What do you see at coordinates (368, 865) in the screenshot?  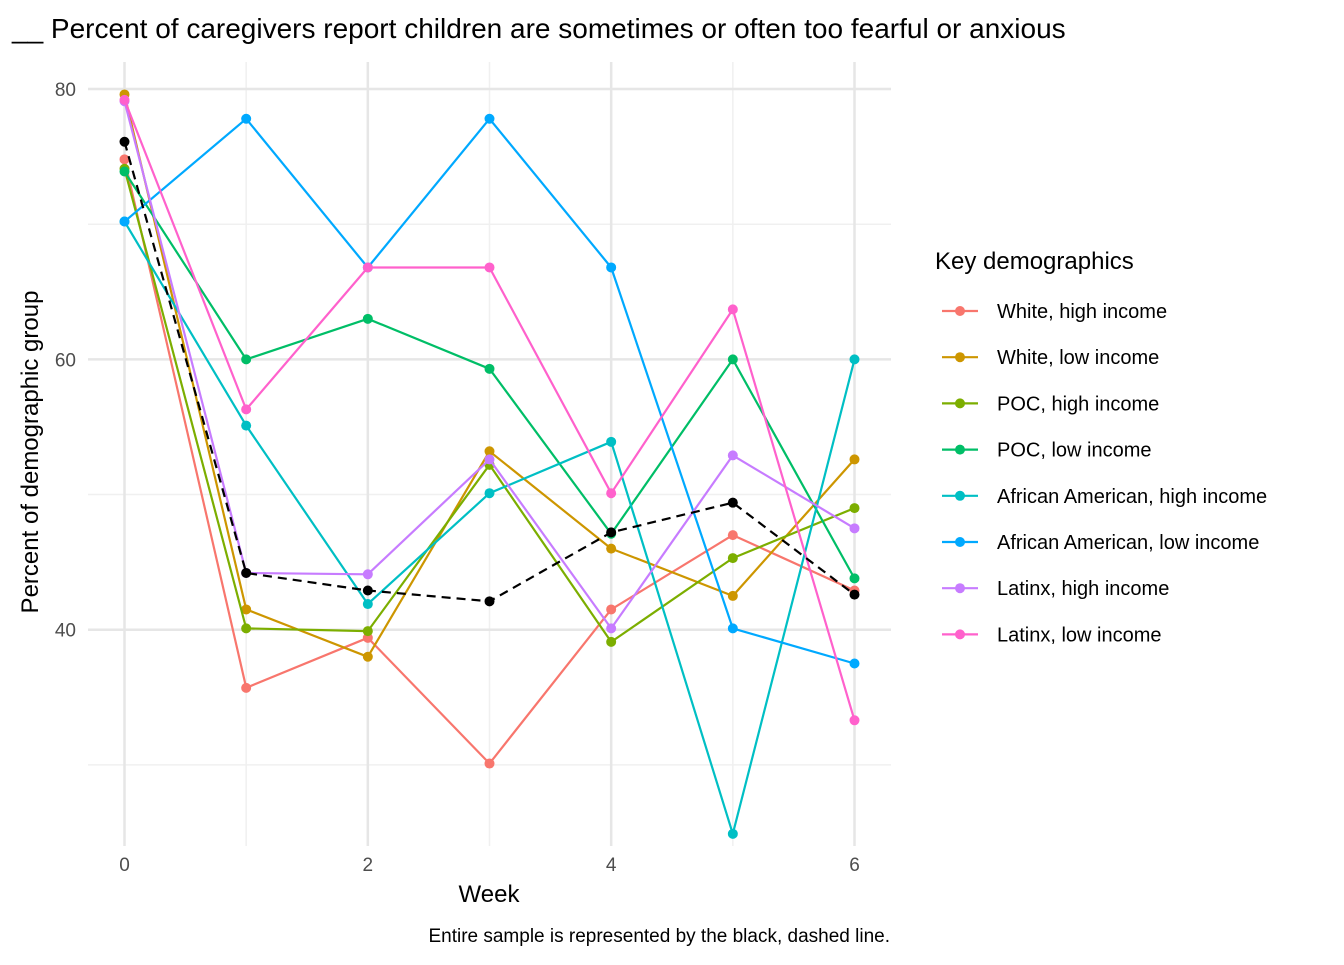 I see `x-tick-label: 2` at bounding box center [368, 865].